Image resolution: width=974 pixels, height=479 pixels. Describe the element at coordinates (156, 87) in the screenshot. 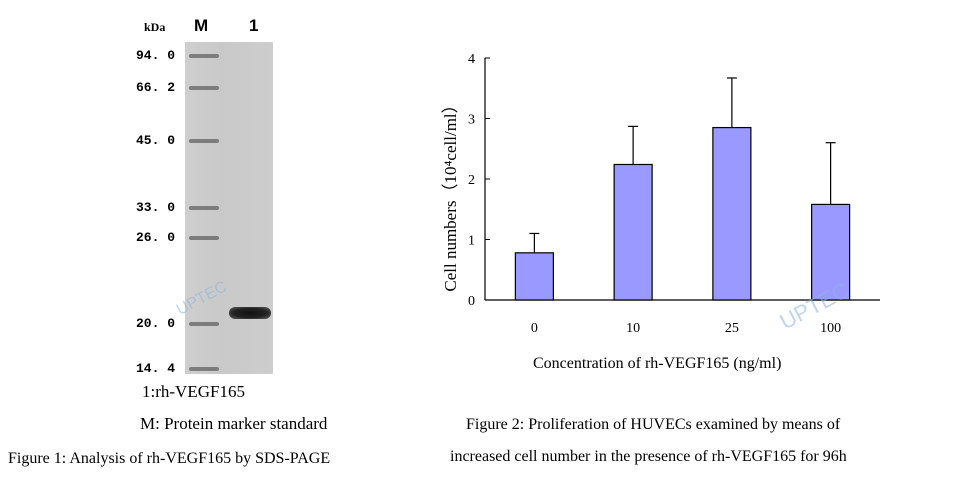

I see `marker-weight-label: 66. 2` at that location.